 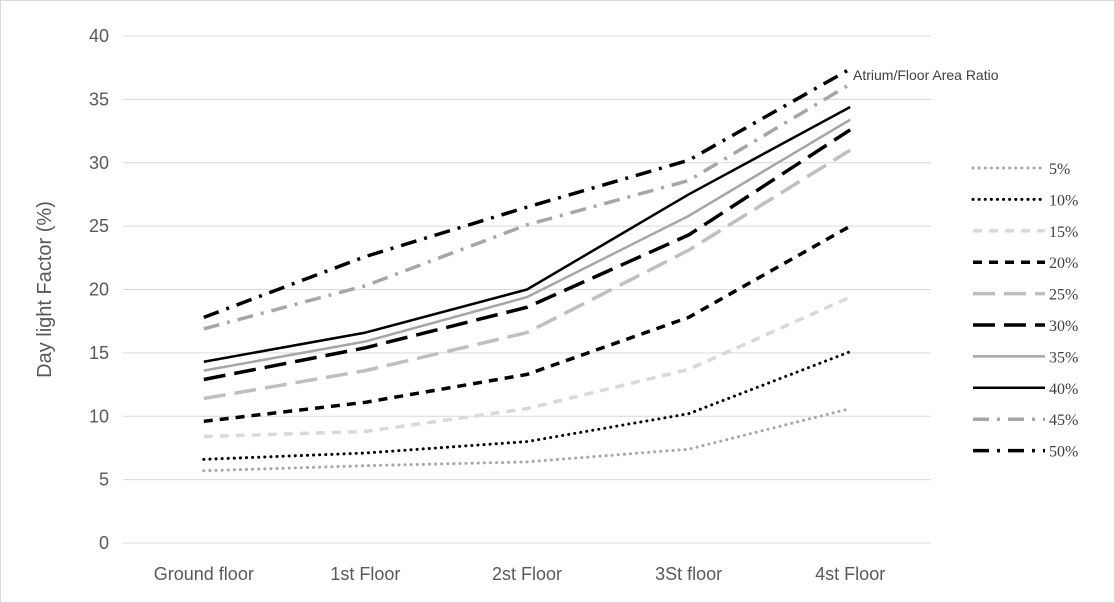 What do you see at coordinates (527, 405) in the screenshot?
I see `series-line-10pct` at bounding box center [527, 405].